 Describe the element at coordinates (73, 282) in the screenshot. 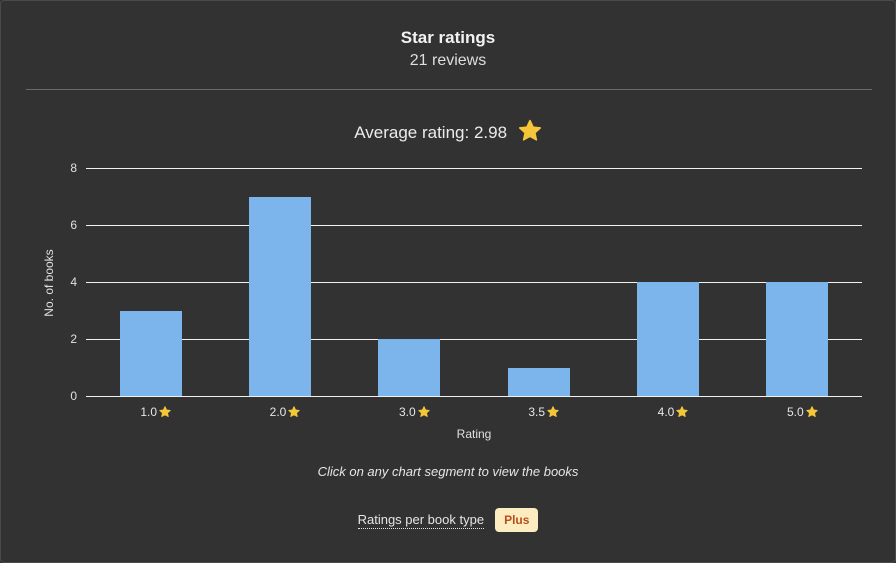

I see `y-tick: 4` at that location.